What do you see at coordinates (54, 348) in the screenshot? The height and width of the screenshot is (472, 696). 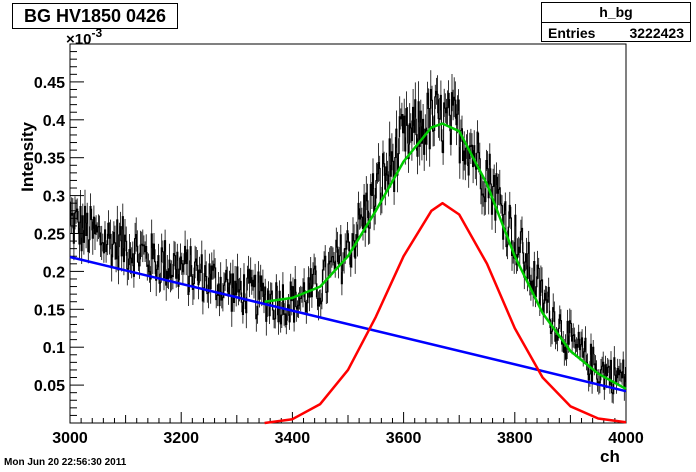 I see `y-tick-label: 0.1` at bounding box center [54, 348].